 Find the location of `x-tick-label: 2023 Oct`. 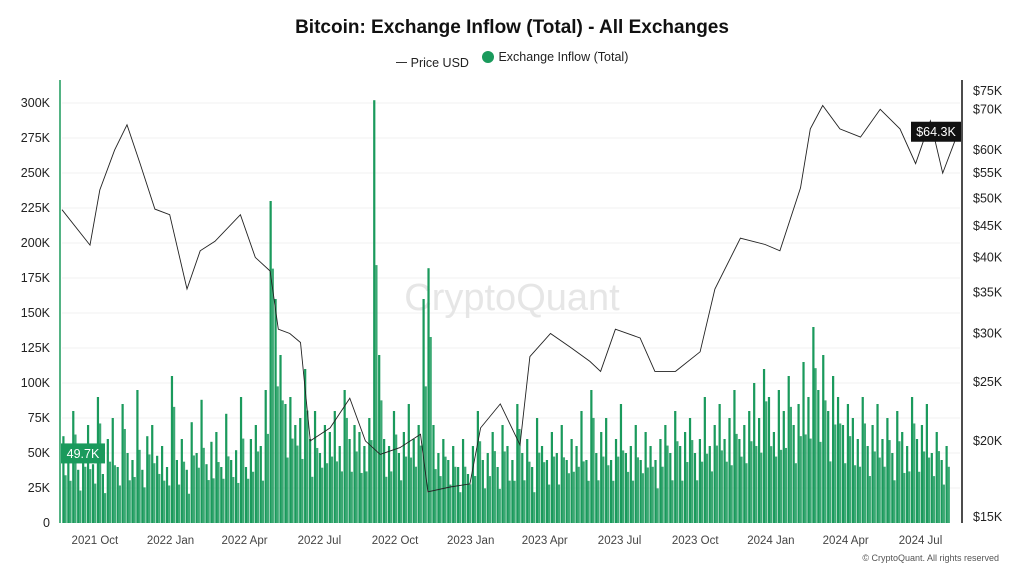

x-tick-label: 2023 Oct is located at coordinates (695, 541).